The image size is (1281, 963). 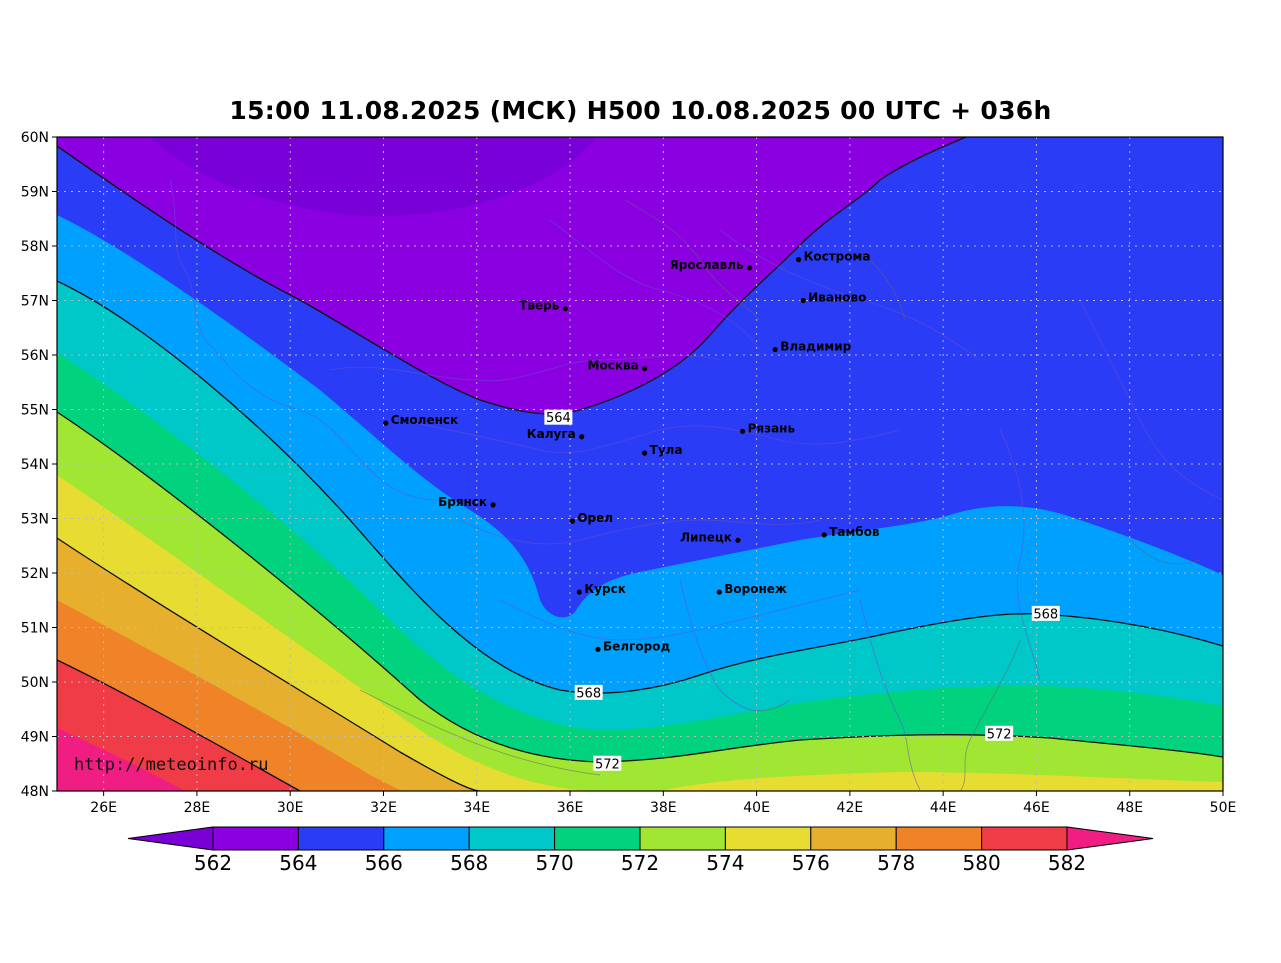 What do you see at coordinates (35, 138) in the screenshot?
I see `lat-label: 60N` at bounding box center [35, 138].